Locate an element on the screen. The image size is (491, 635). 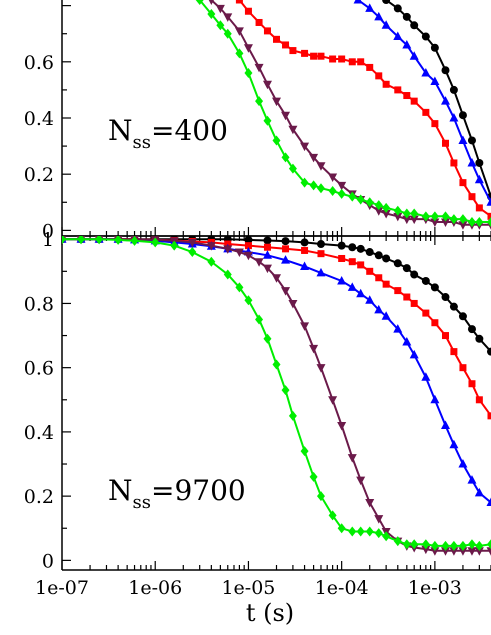
y-tick-label: 1 is located at coordinates (48, 240).